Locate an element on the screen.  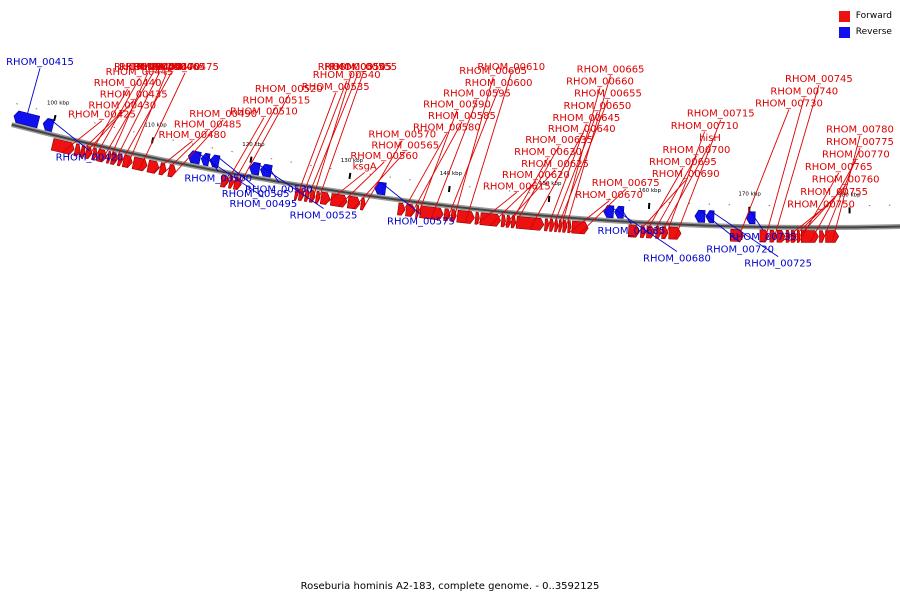
forward-gene-label: RHOM_00430 is located at coordinates (122, 106).